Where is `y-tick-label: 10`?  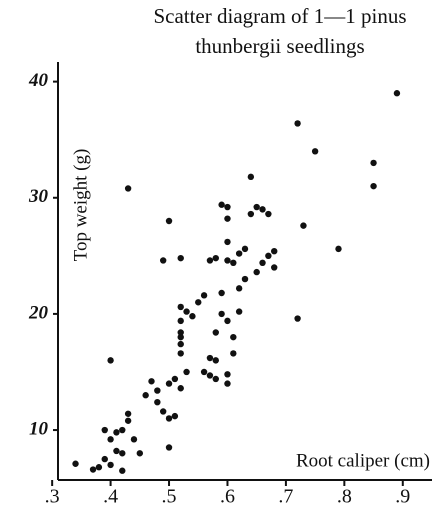
y-tick-label: 10 is located at coordinates (39, 428).